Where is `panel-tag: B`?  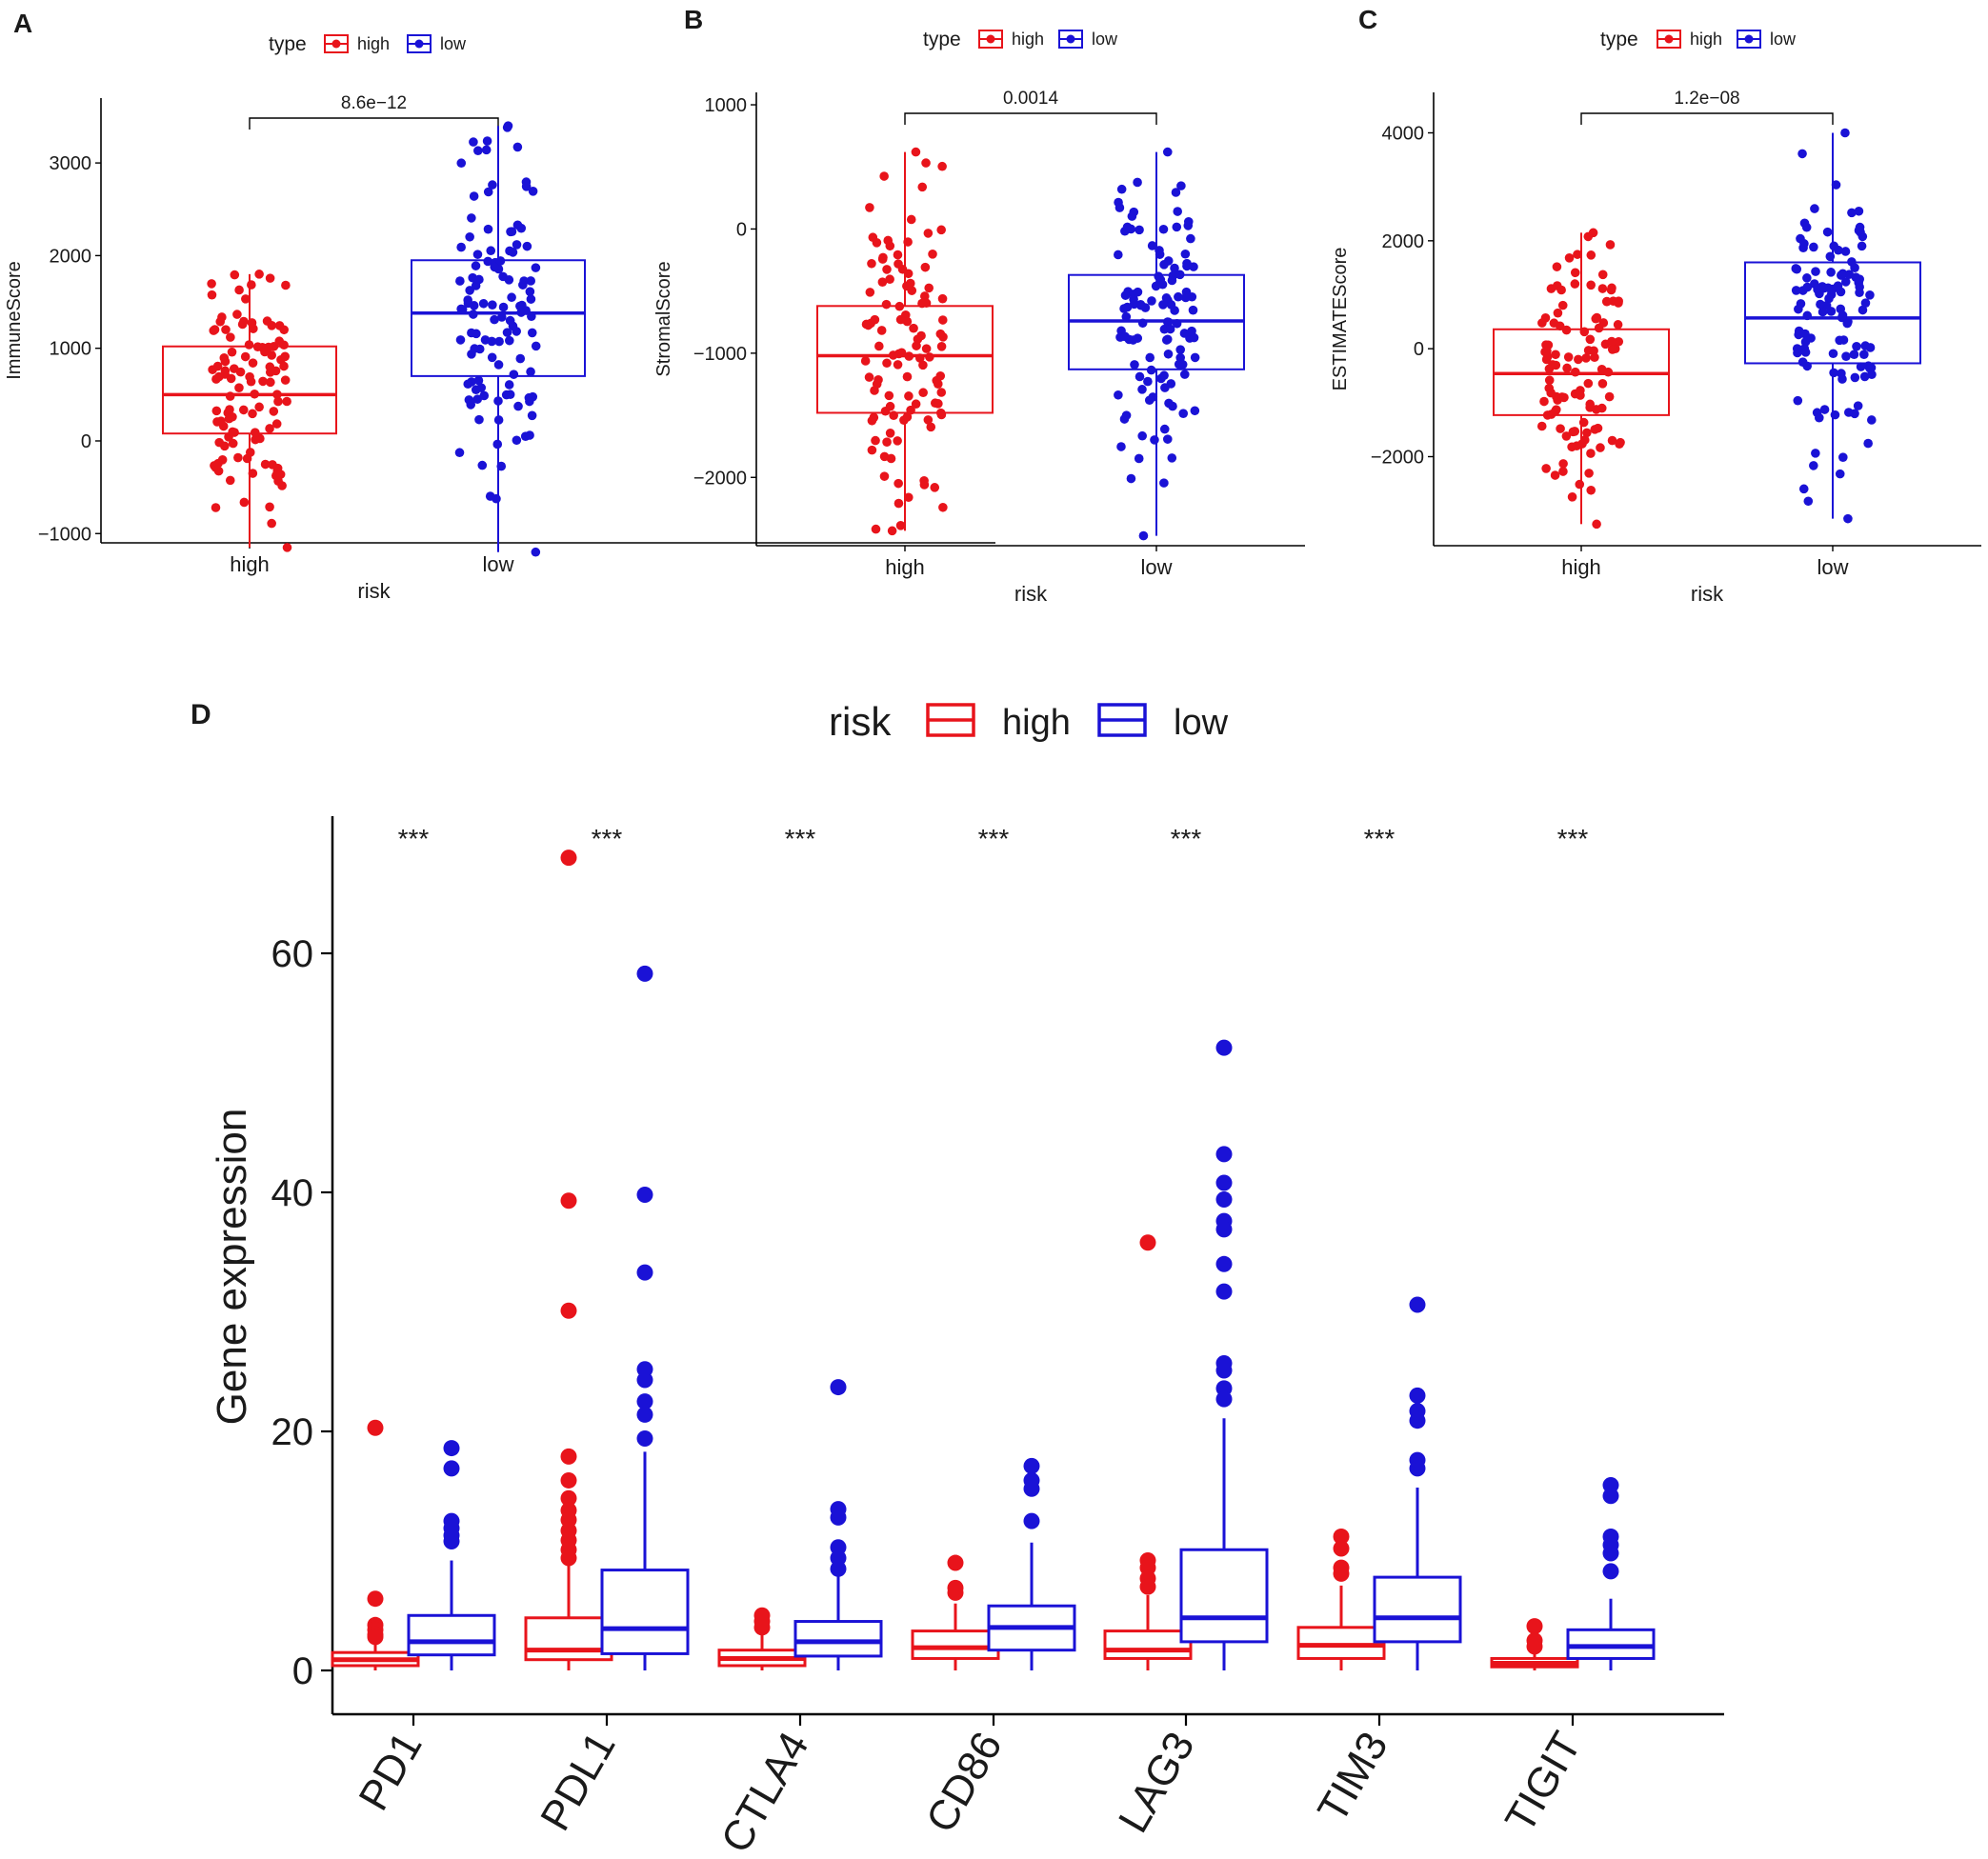
panel-tag: B is located at coordinates (694, 19).